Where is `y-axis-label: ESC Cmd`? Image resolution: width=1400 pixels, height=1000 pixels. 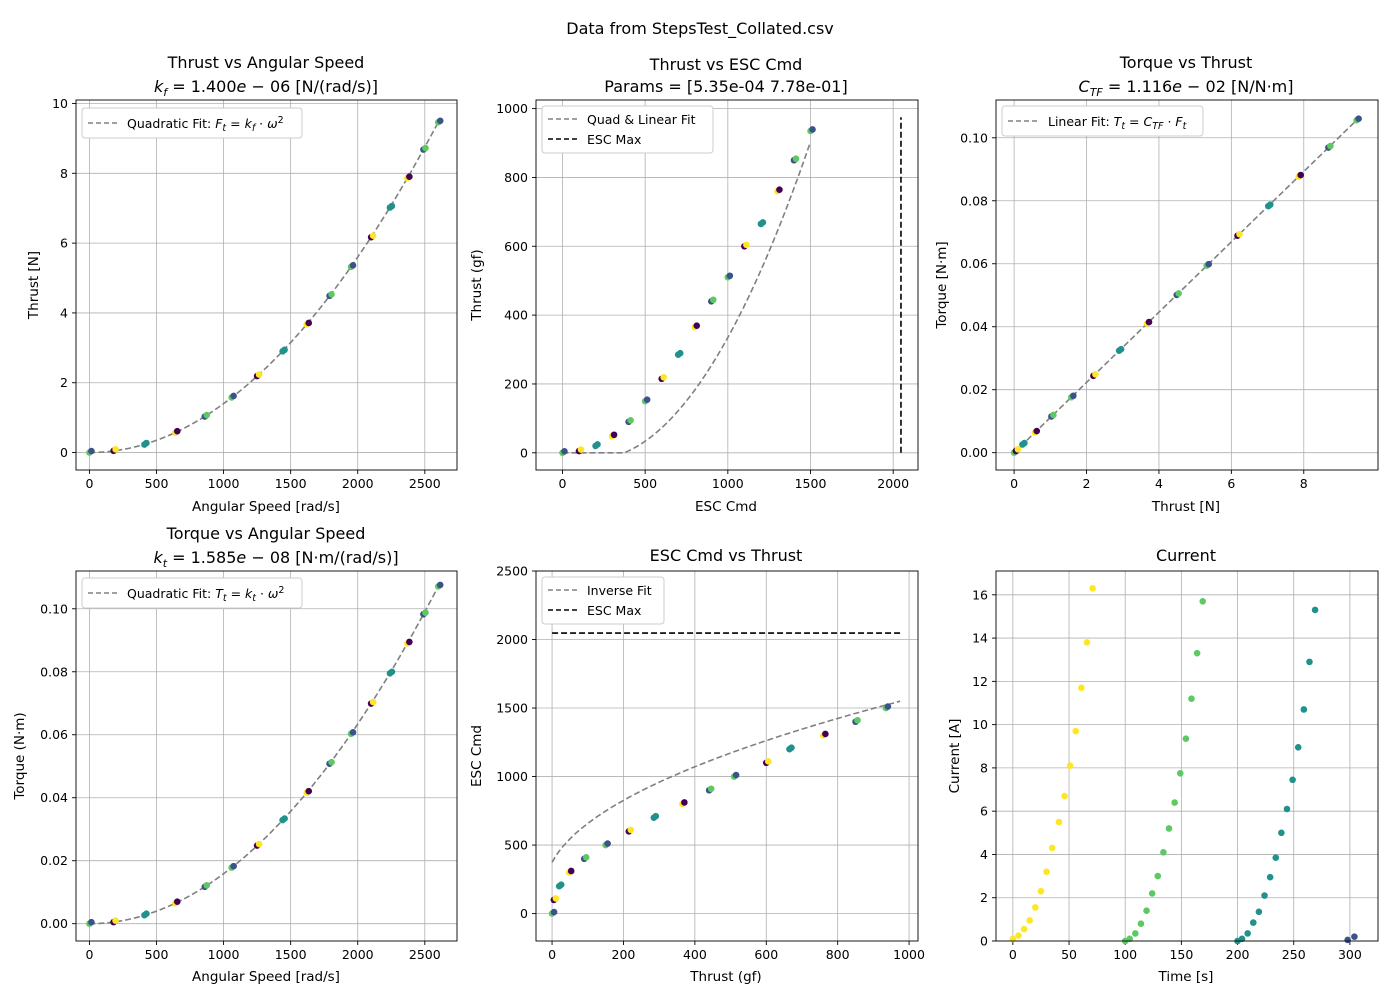
y-axis-label: ESC Cmd is located at coordinates (477, 756).